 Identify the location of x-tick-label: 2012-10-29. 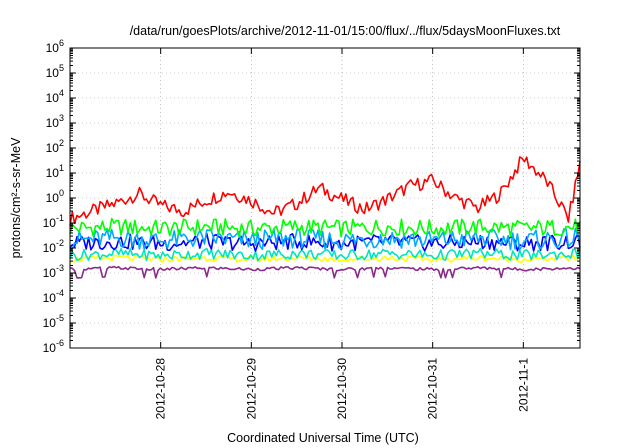
(251, 389).